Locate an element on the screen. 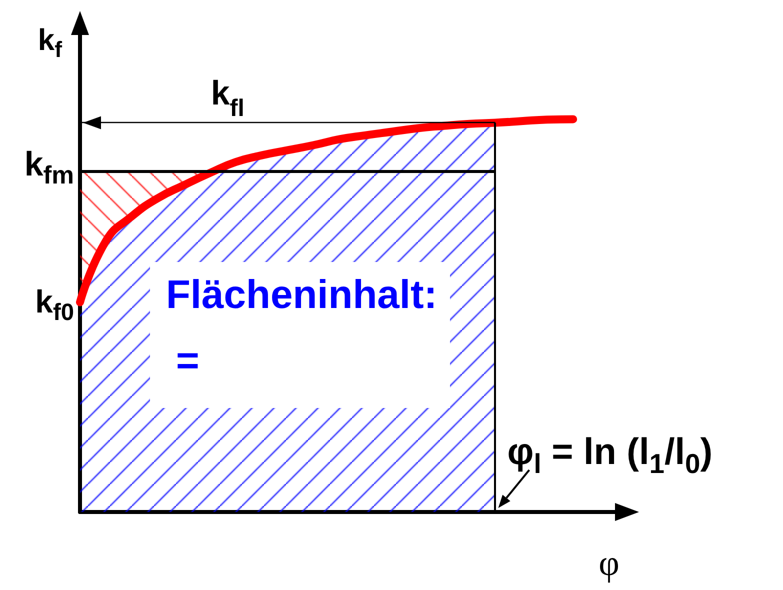 This screenshot has height=590, width=783. ref-line-label: k$_{fm}$ is located at coordinates (49, 167).